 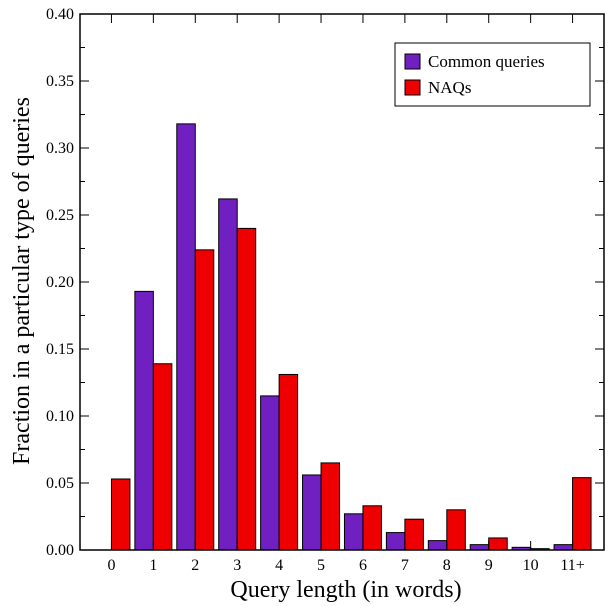 I want to click on y-tick-label-0.15: 0.15, so click(x=60, y=349).